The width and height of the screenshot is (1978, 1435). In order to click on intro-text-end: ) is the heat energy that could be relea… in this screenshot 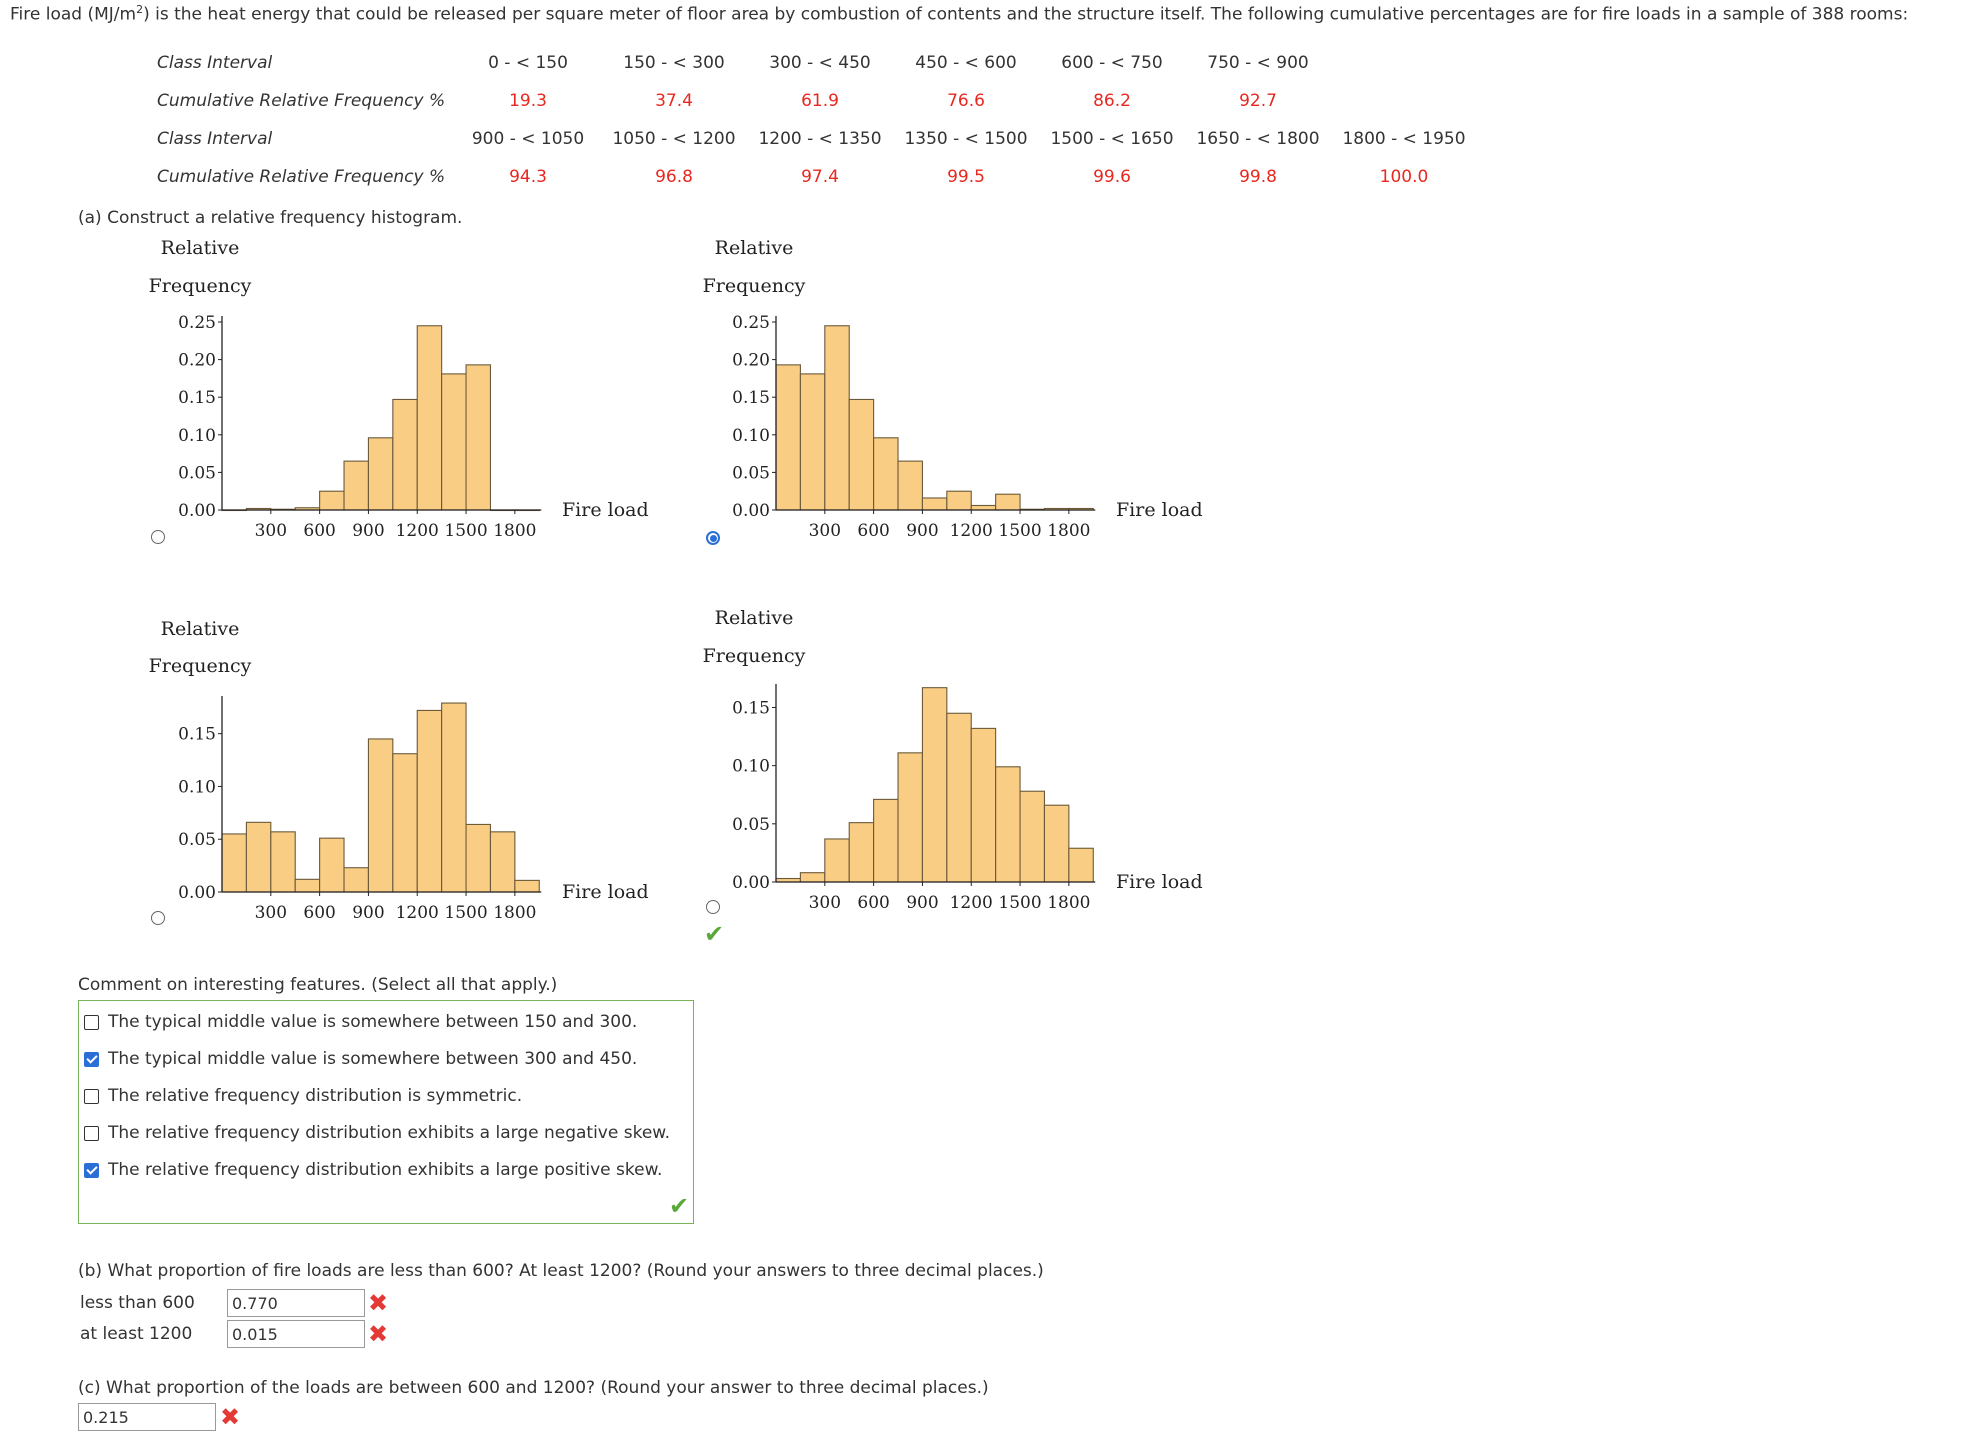, I will do `click(1026, 14)`.